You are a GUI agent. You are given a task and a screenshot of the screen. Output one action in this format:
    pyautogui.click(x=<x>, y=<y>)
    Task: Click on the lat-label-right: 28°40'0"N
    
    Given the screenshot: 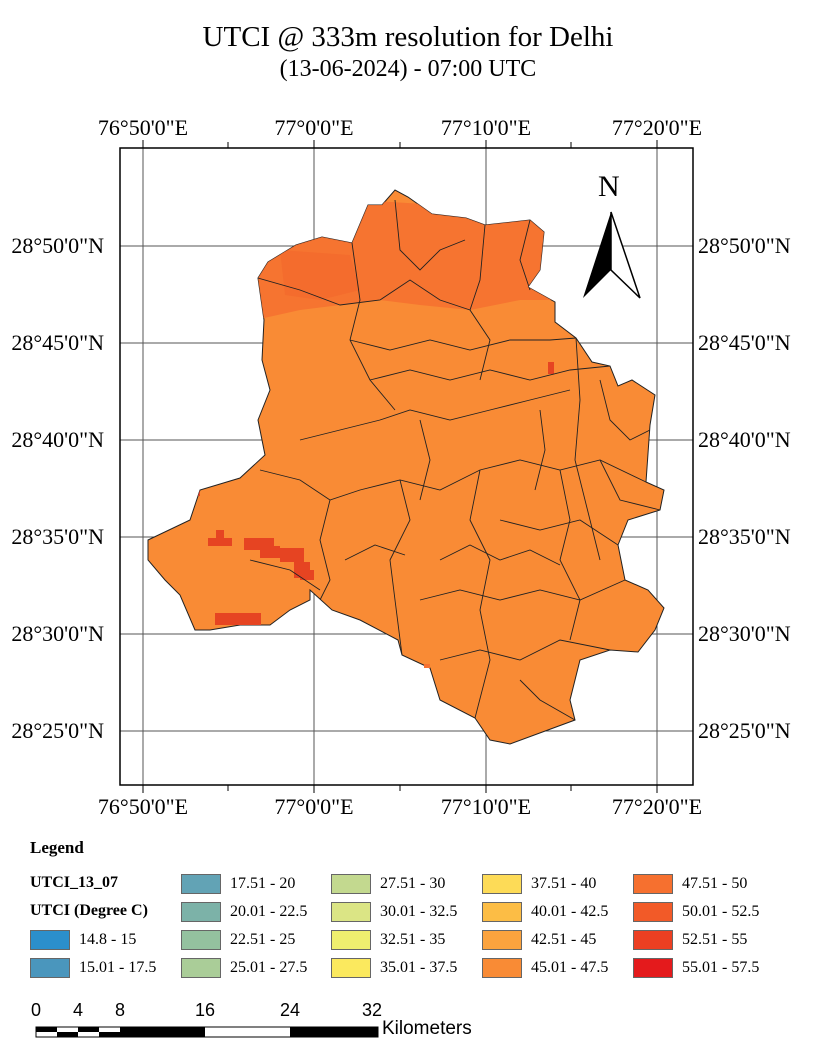 What is the action you would take?
    pyautogui.click(x=744, y=439)
    